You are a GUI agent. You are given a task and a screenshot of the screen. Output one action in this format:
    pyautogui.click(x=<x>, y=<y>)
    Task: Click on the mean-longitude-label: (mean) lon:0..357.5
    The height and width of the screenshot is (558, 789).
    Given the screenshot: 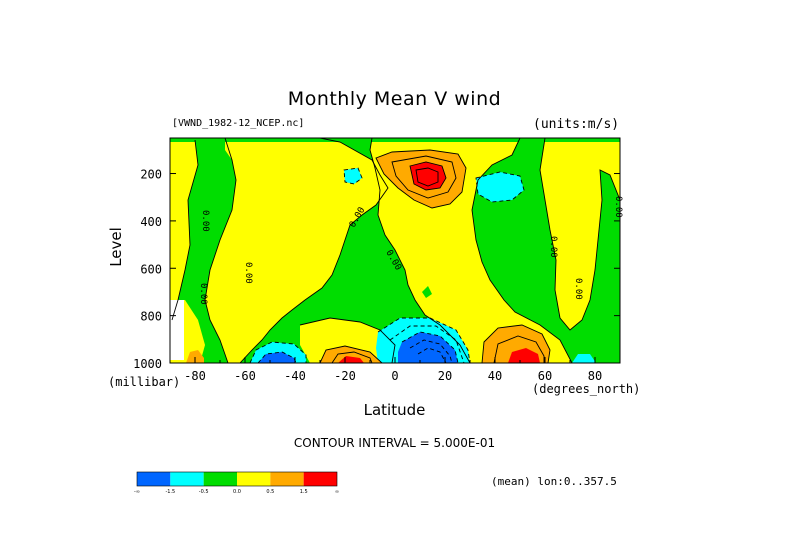 What is the action you would take?
    pyautogui.click(x=554, y=481)
    